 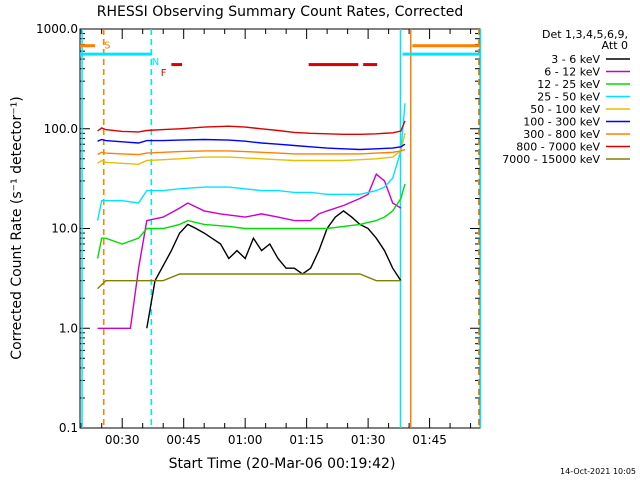 I want to click on legend-label-2: 12 - 25 keV, so click(x=568, y=84).